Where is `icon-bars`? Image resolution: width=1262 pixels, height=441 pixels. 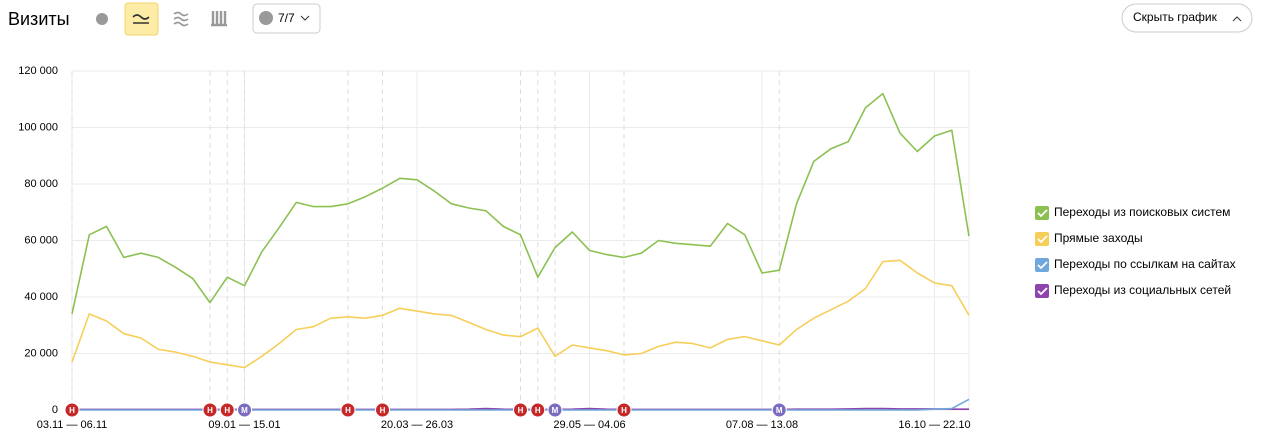
icon-bars is located at coordinates (219, 19).